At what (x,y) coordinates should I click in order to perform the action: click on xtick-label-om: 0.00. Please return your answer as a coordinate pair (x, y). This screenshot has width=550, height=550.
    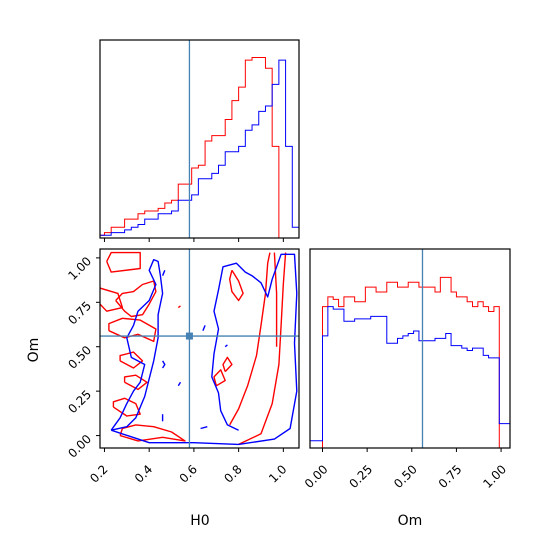
    Looking at the image, I should click on (316, 476).